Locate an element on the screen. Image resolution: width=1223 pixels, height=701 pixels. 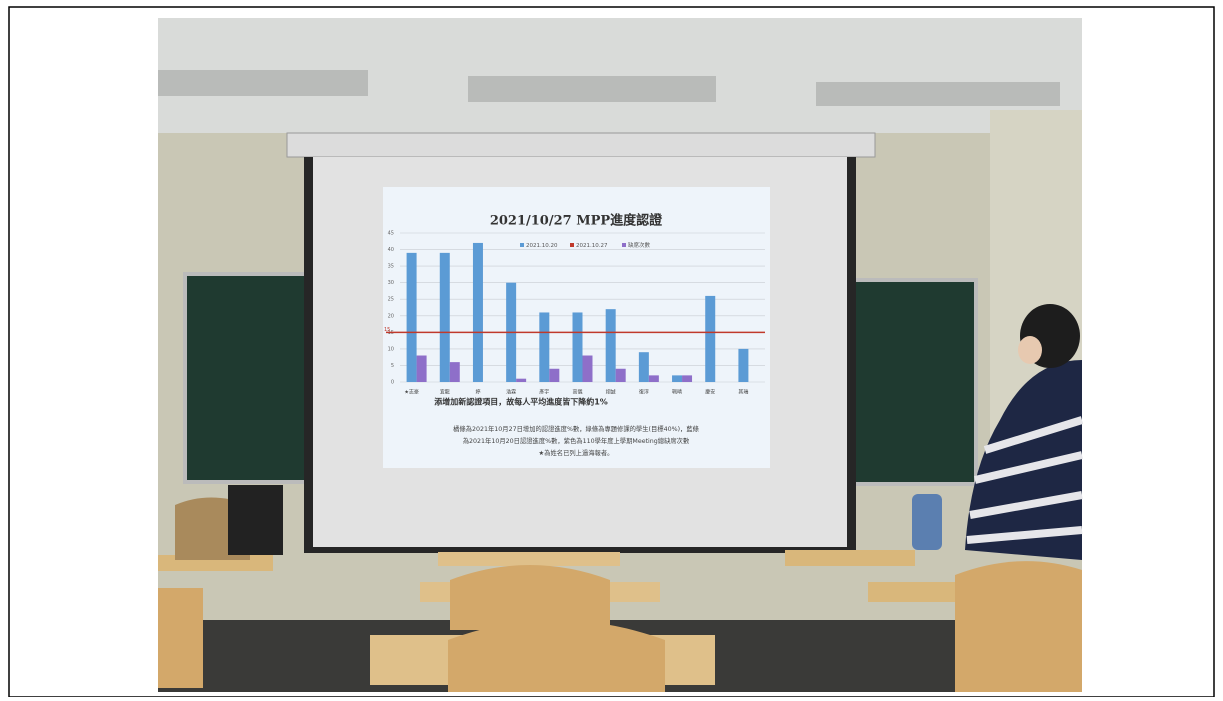
y-tick-label: 40 is located at coordinates (391, 250).